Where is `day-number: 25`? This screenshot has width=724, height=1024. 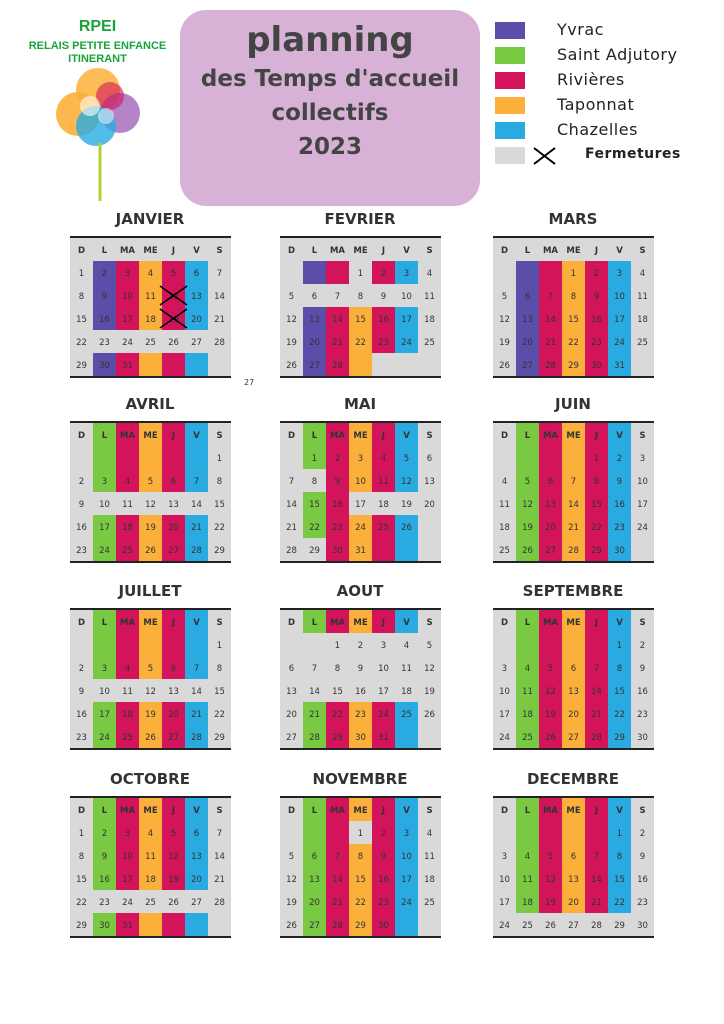
day-number: 25 is located at coordinates (504, 551).